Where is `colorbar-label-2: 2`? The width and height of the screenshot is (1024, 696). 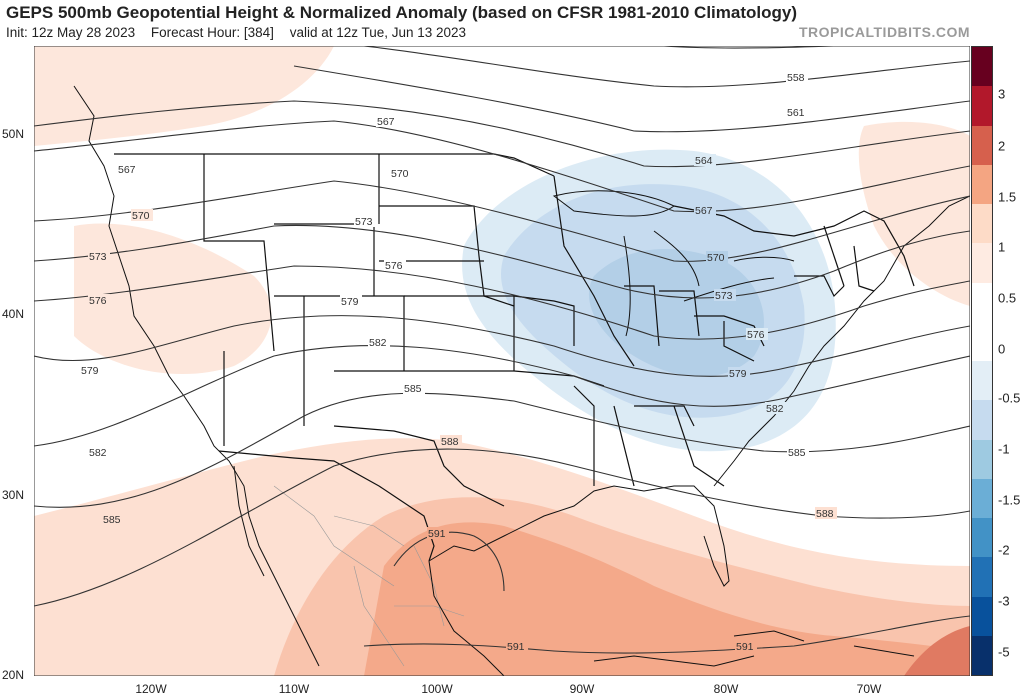
colorbar-label-2: 2 is located at coordinates (1002, 146).